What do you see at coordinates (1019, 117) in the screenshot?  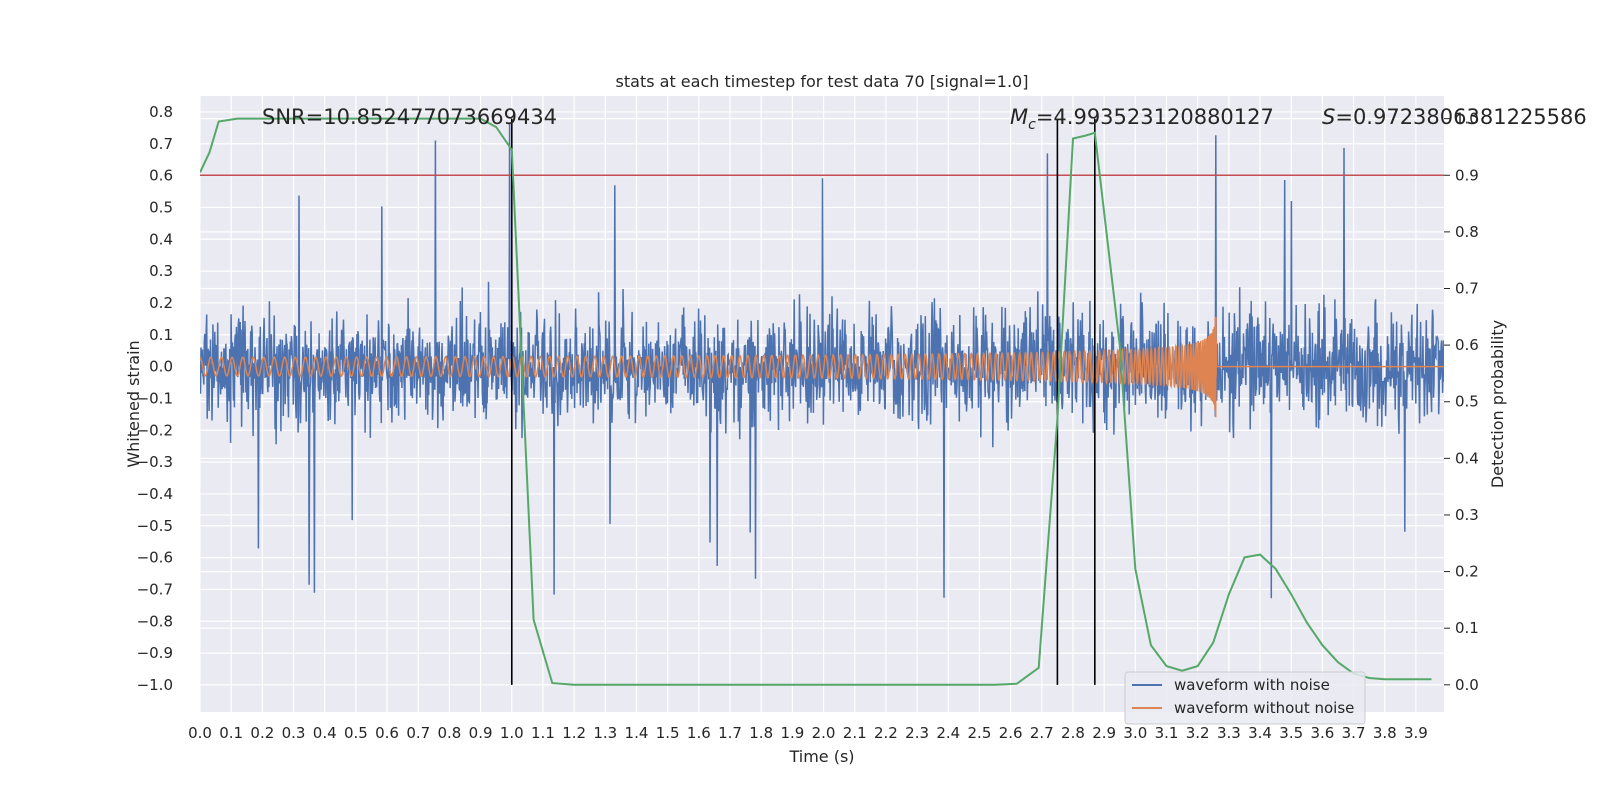 I see `chirp-mass-symbol: M` at bounding box center [1019, 117].